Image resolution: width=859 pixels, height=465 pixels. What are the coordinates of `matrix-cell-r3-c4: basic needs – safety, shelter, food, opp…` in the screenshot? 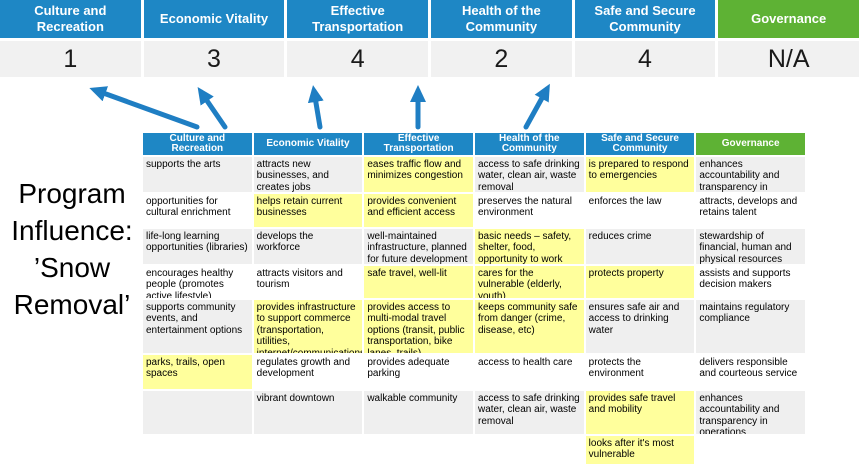 It's located at (529, 246).